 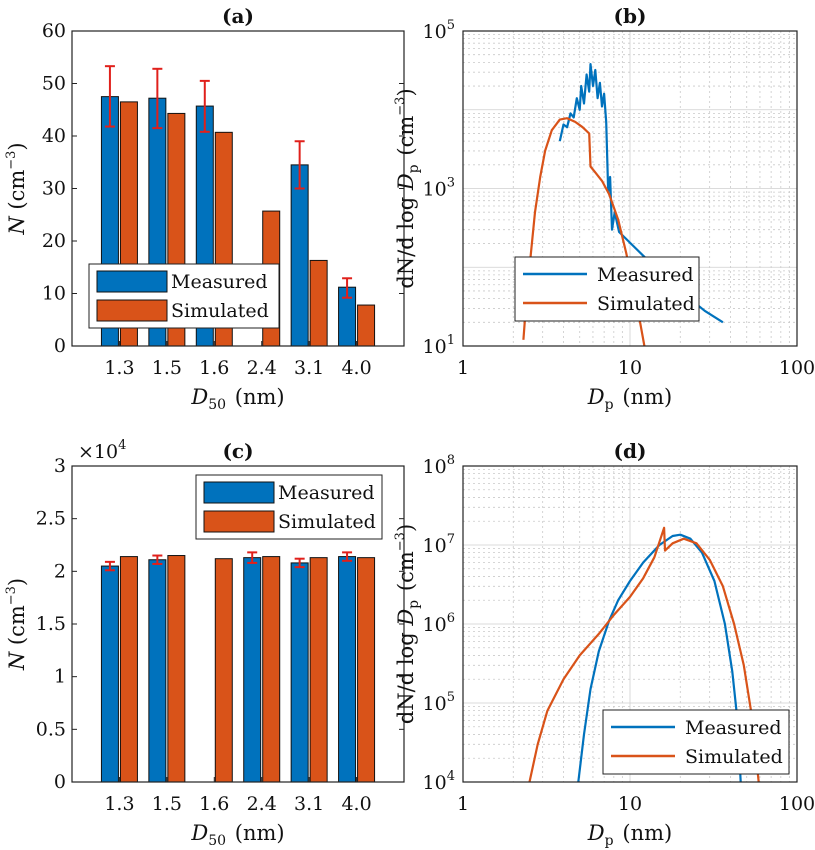 What do you see at coordinates (630, 16) in the screenshot?
I see `panel-title: (b)` at bounding box center [630, 16].